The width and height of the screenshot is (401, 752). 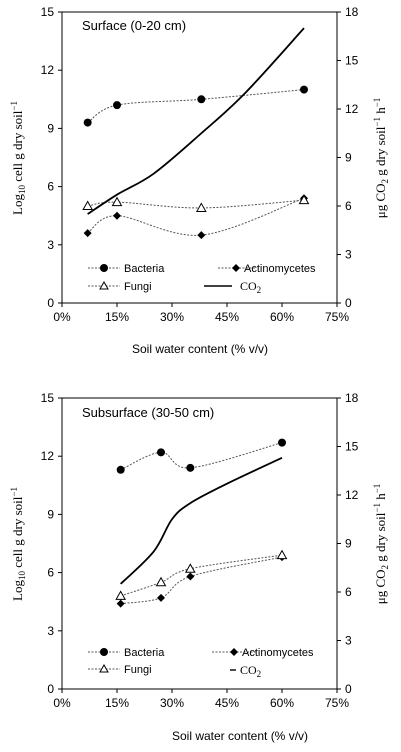 What do you see at coordinates (352, 109) in the screenshot?
I see `y2-tick-label: 12` at bounding box center [352, 109].